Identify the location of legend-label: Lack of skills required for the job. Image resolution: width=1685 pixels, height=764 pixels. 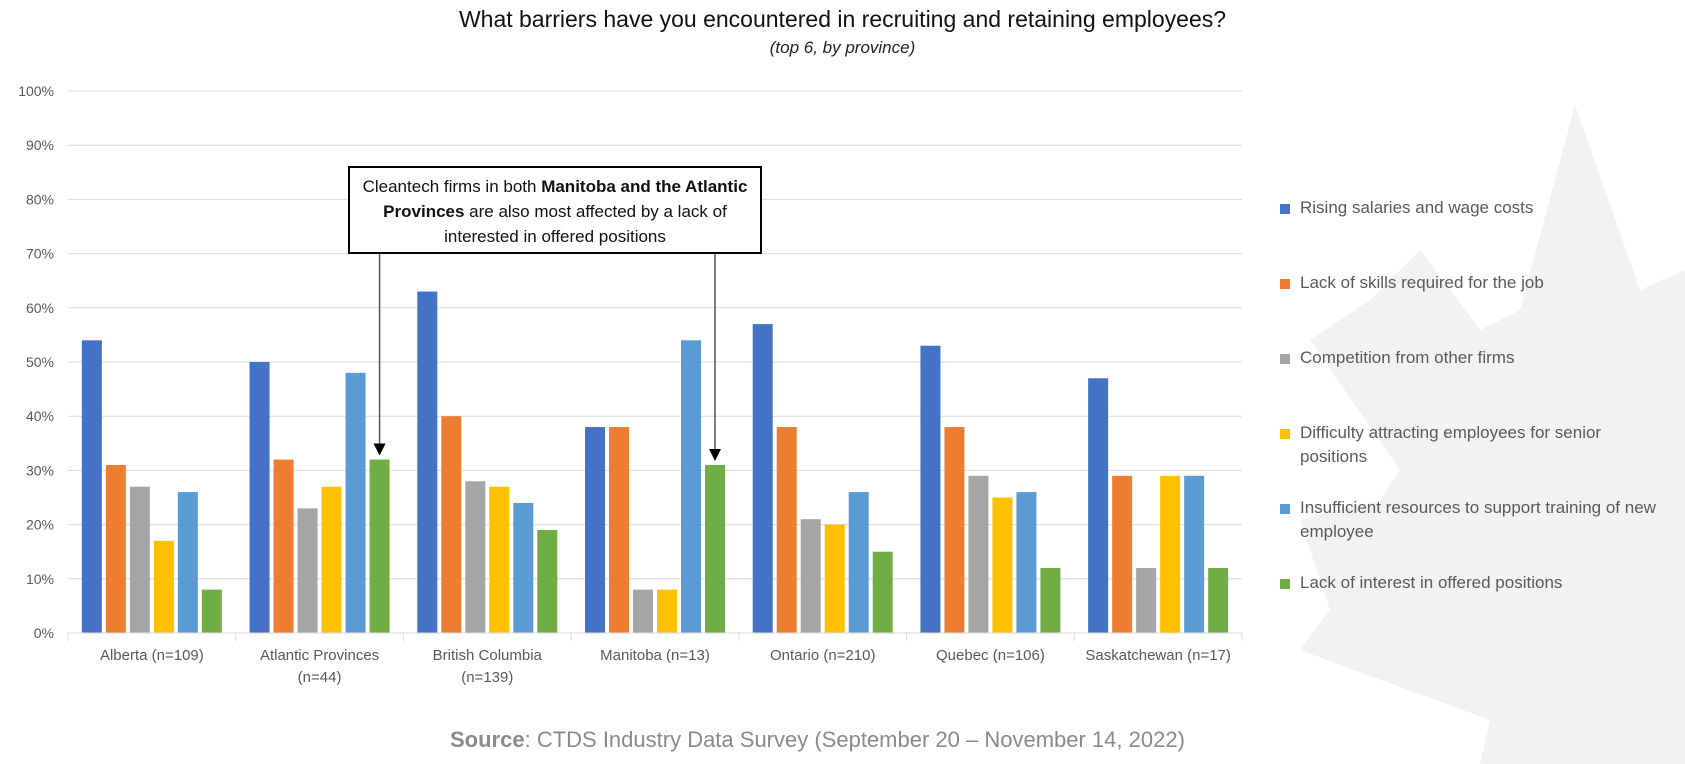
(1422, 282).